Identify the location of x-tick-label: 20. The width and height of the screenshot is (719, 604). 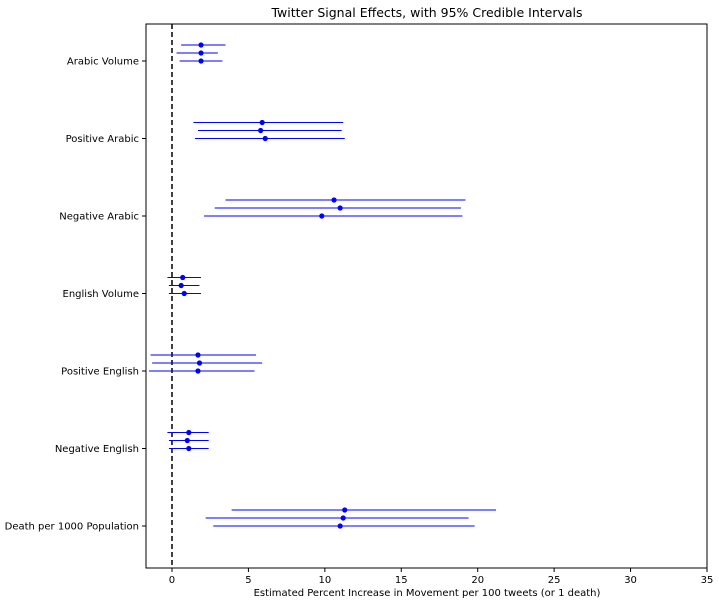
(477, 580).